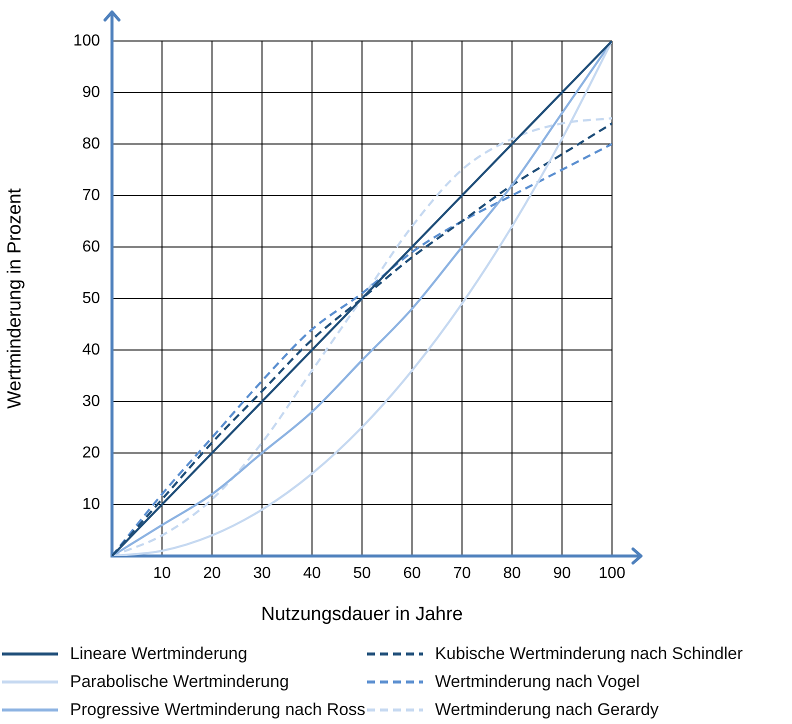 The height and width of the screenshot is (724, 792). I want to click on x-tick-label: 100, so click(612, 573).